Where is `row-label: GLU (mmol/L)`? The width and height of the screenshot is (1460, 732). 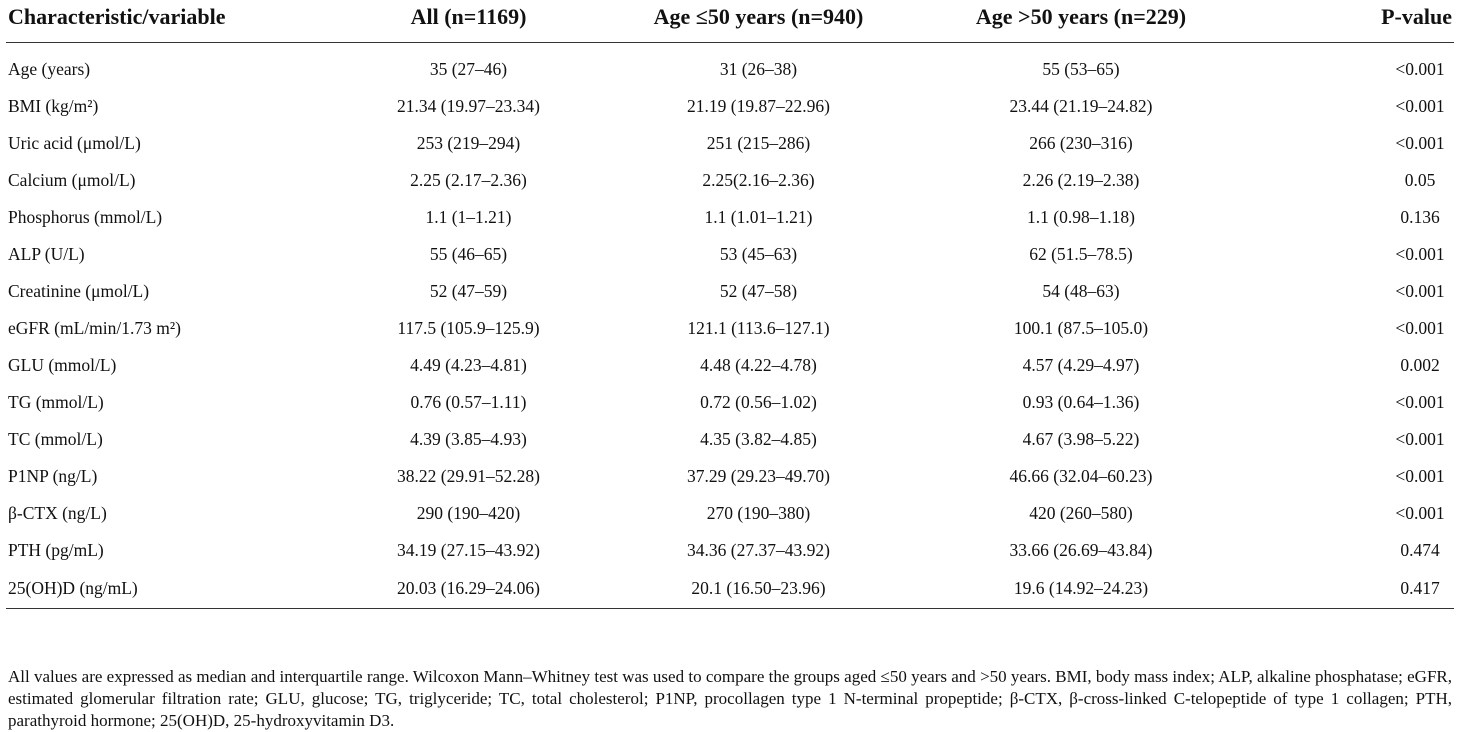 row-label: GLU (mmol/L) is located at coordinates (62, 365).